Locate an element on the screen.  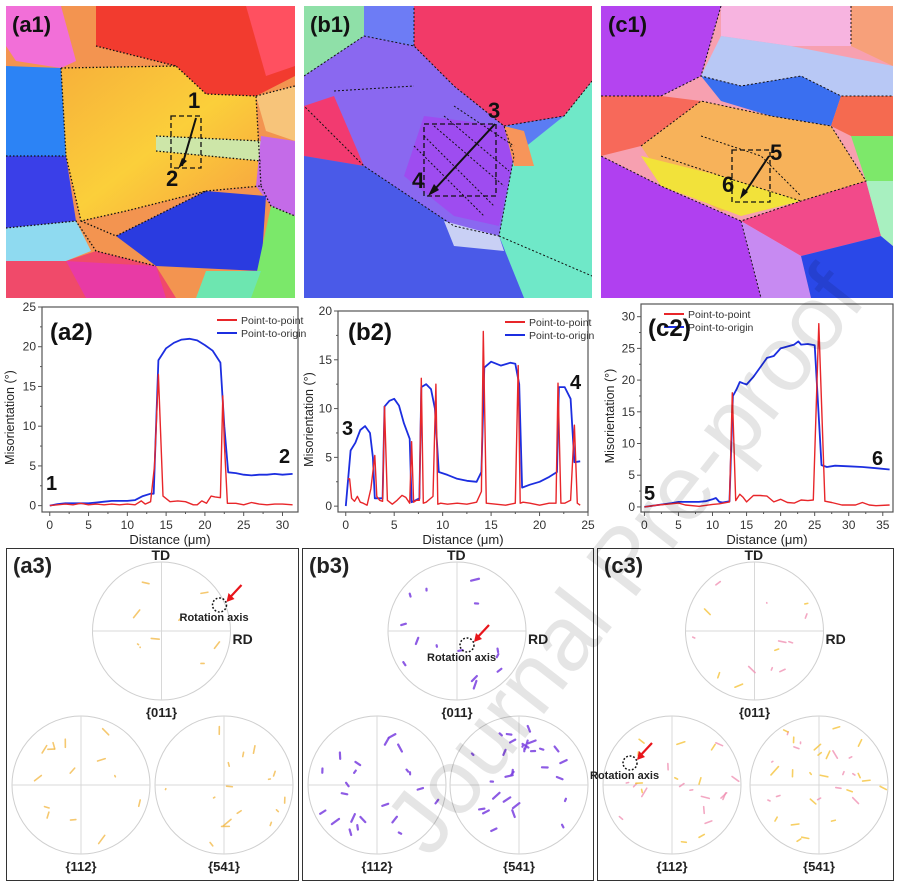
plot-frame is located at coordinates (170, 409).